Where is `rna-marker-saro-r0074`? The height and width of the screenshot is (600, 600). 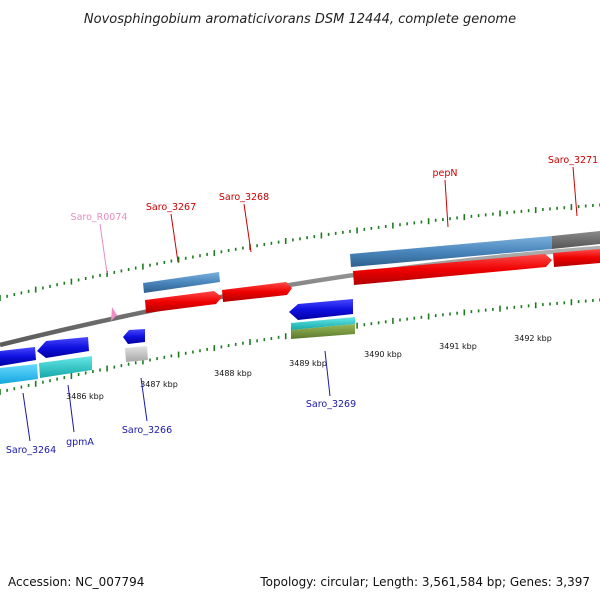
rna-marker-saro-r0074 is located at coordinates (114, 314).